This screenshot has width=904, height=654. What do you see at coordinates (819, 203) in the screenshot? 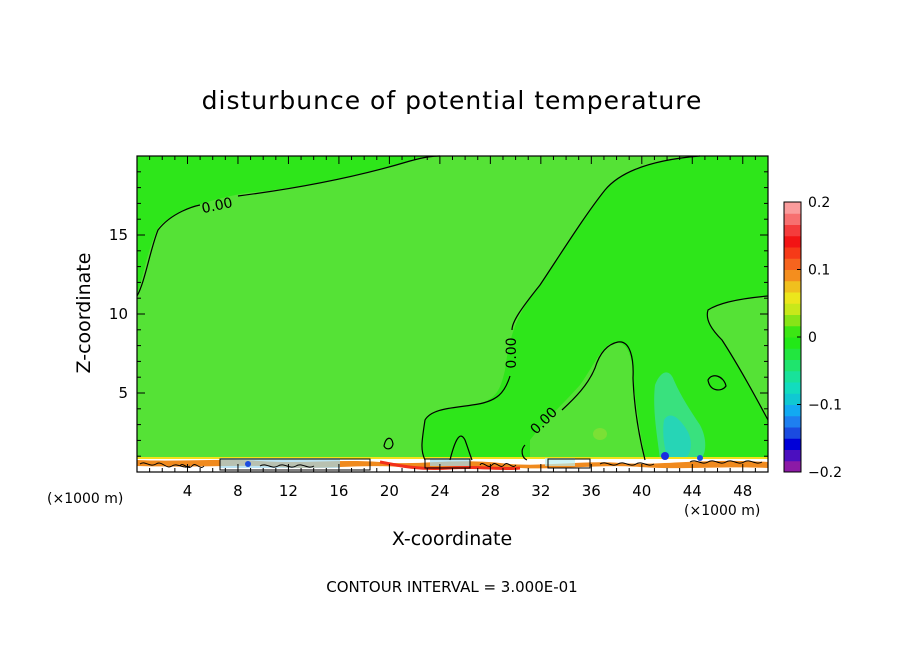
I see `colorbar-tick-label: 0.2` at bounding box center [819, 203].